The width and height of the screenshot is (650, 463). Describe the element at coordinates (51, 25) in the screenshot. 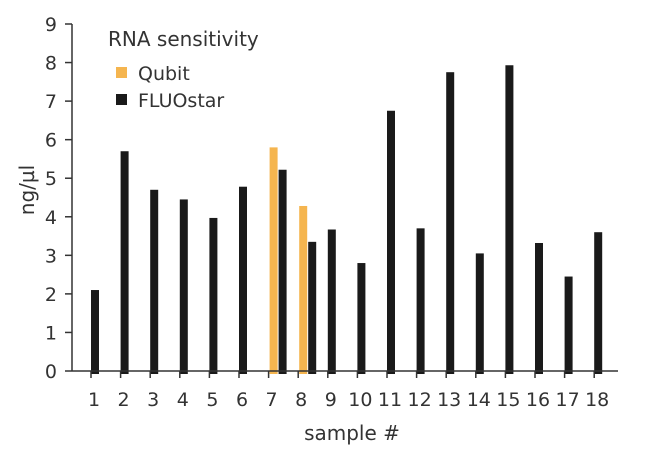

I see `y-tick-label: 9` at that location.